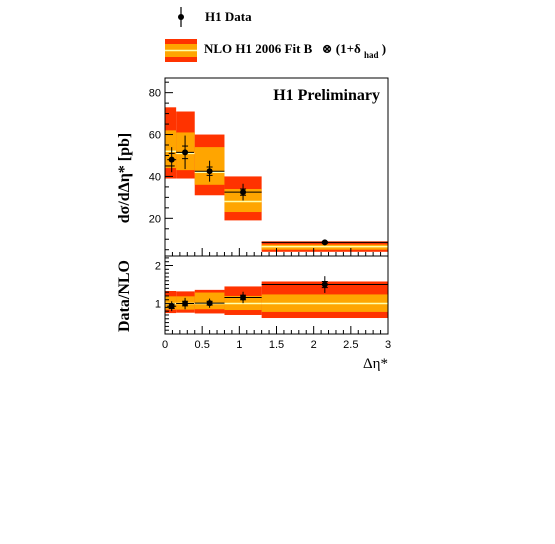  I want to click on x-tick-label-2.5: 2.5, so click(350, 345).